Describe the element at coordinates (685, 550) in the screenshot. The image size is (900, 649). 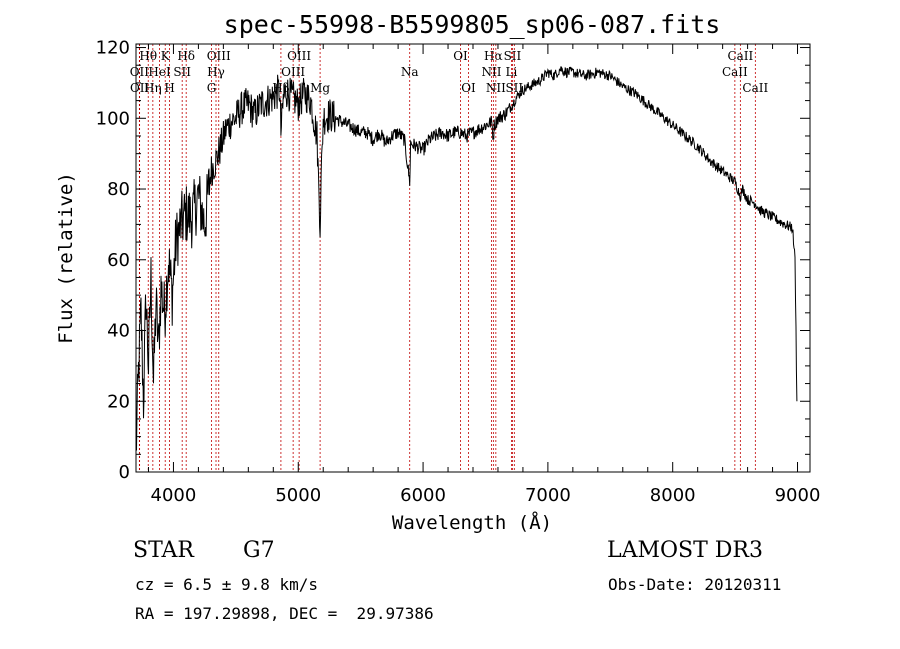
I see `survey-name: LAMOST DR3` at that location.